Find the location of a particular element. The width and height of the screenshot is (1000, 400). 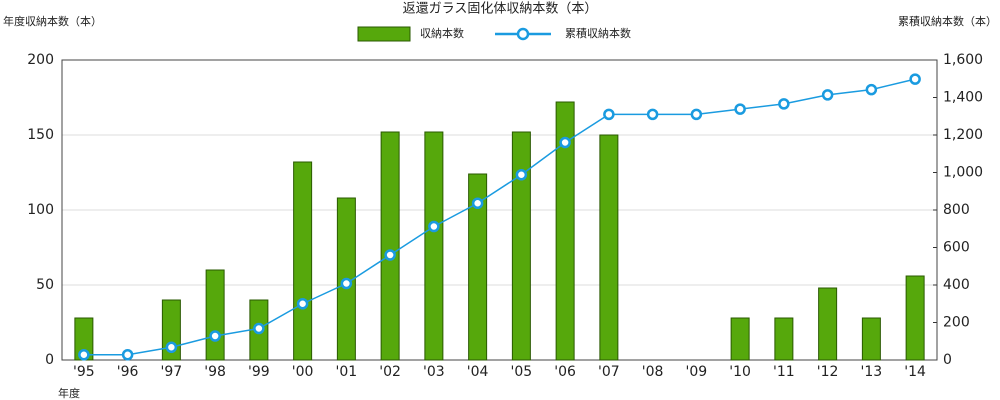

y2-tick-label: 0 is located at coordinates (947, 360).